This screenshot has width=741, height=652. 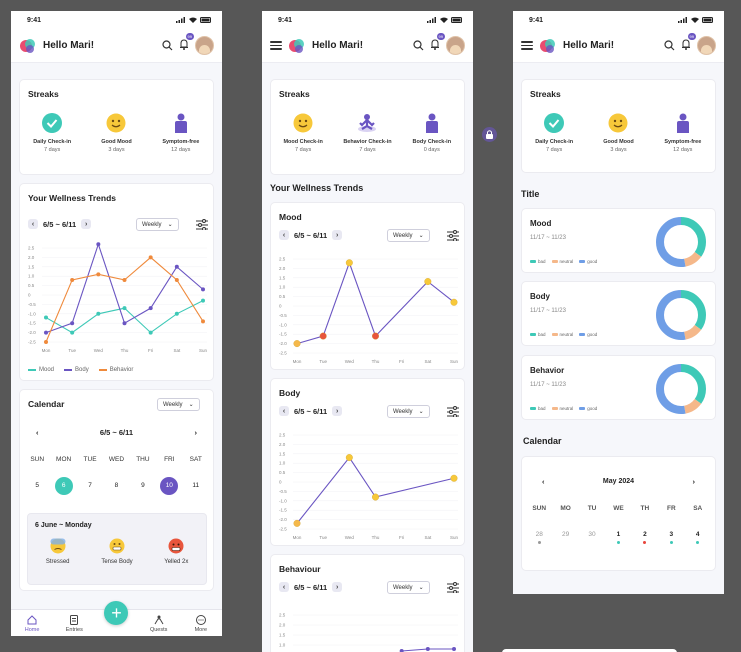 What do you see at coordinates (645, 537) in the screenshot?
I see `calendar-day: 2` at bounding box center [645, 537].